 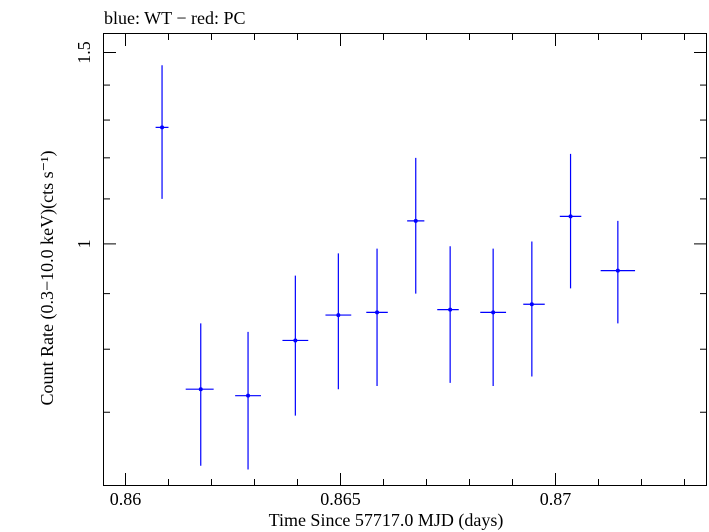 I want to click on y-tick-label: 1.5, so click(x=84, y=52).